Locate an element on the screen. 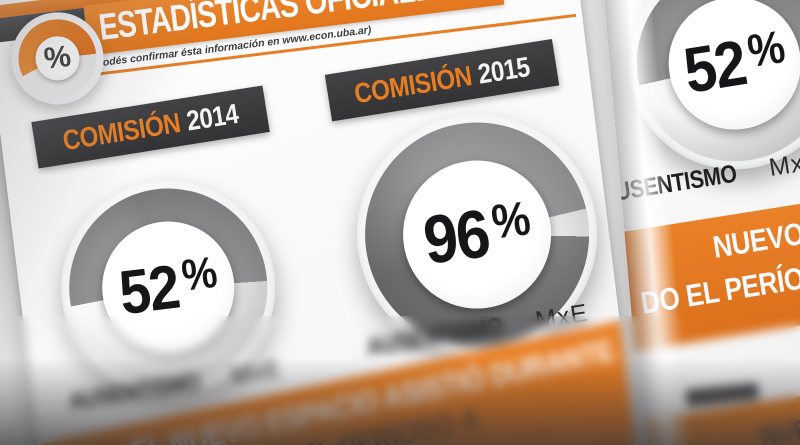 This screenshot has height=445, width=800. caption-bold: AUSENTISMO is located at coordinates (668, 184).